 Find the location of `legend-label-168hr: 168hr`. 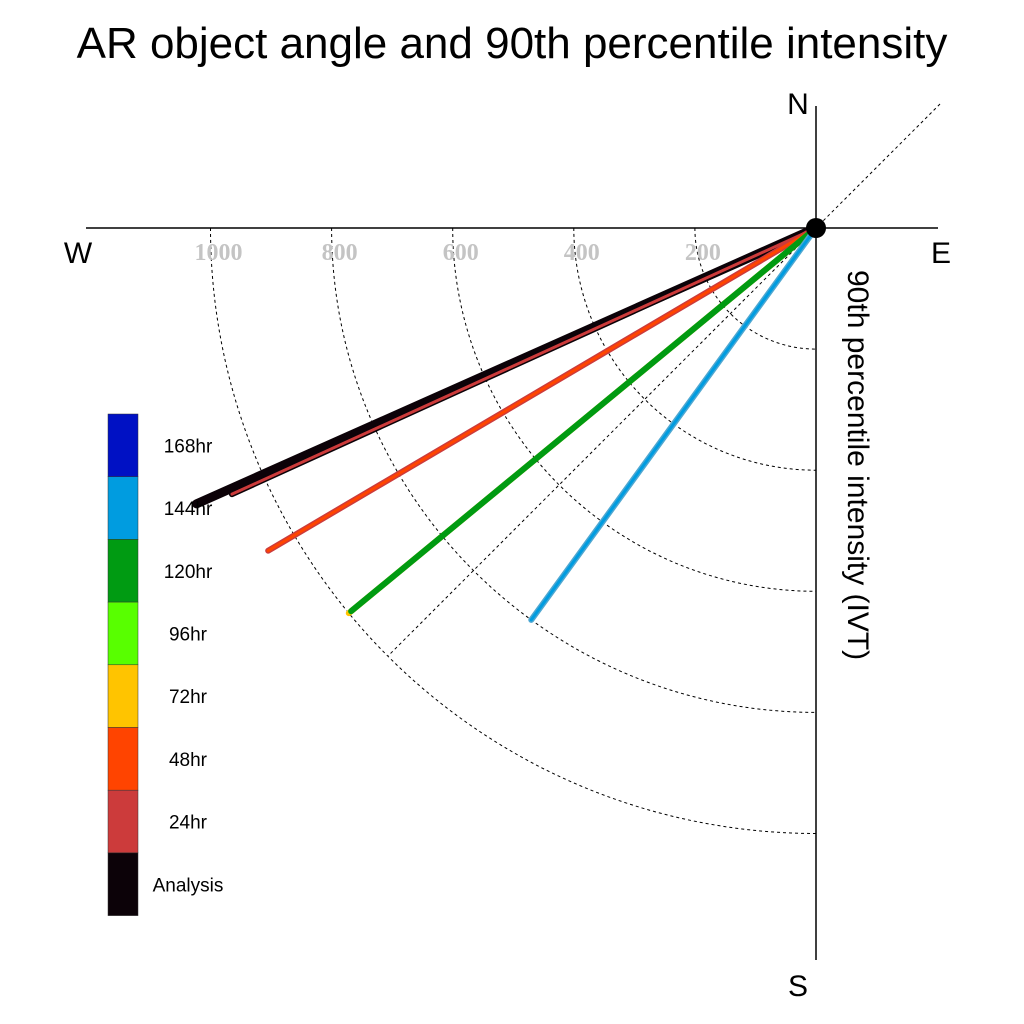

legend-label-168hr: 168hr is located at coordinates (188, 446).